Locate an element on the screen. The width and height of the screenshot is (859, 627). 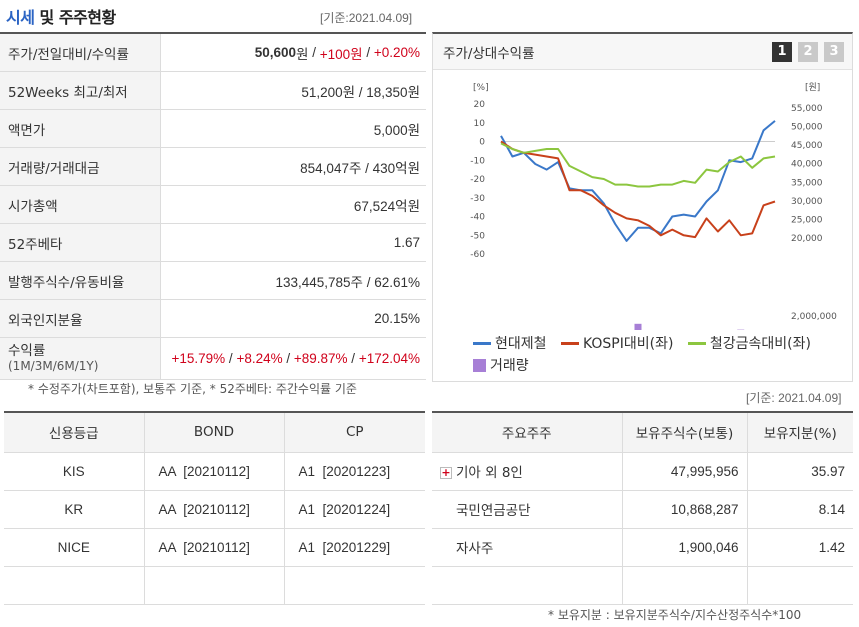
summary-value: 1.67 is located at coordinates (406, 242).